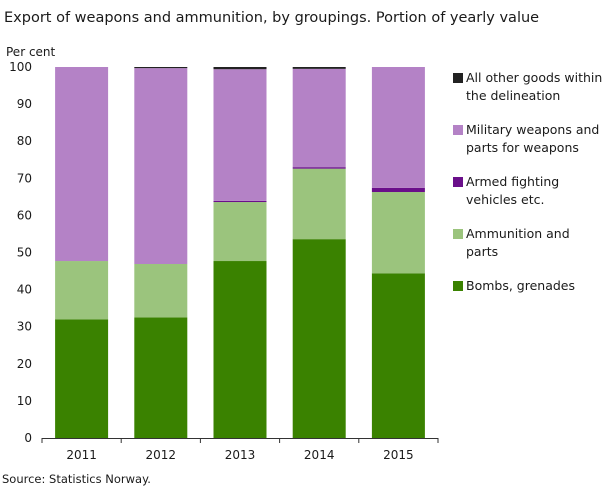 The width and height of the screenshot is (609, 489). What do you see at coordinates (398, 455) in the screenshot?
I see `x-tick-label: 2015` at bounding box center [398, 455].